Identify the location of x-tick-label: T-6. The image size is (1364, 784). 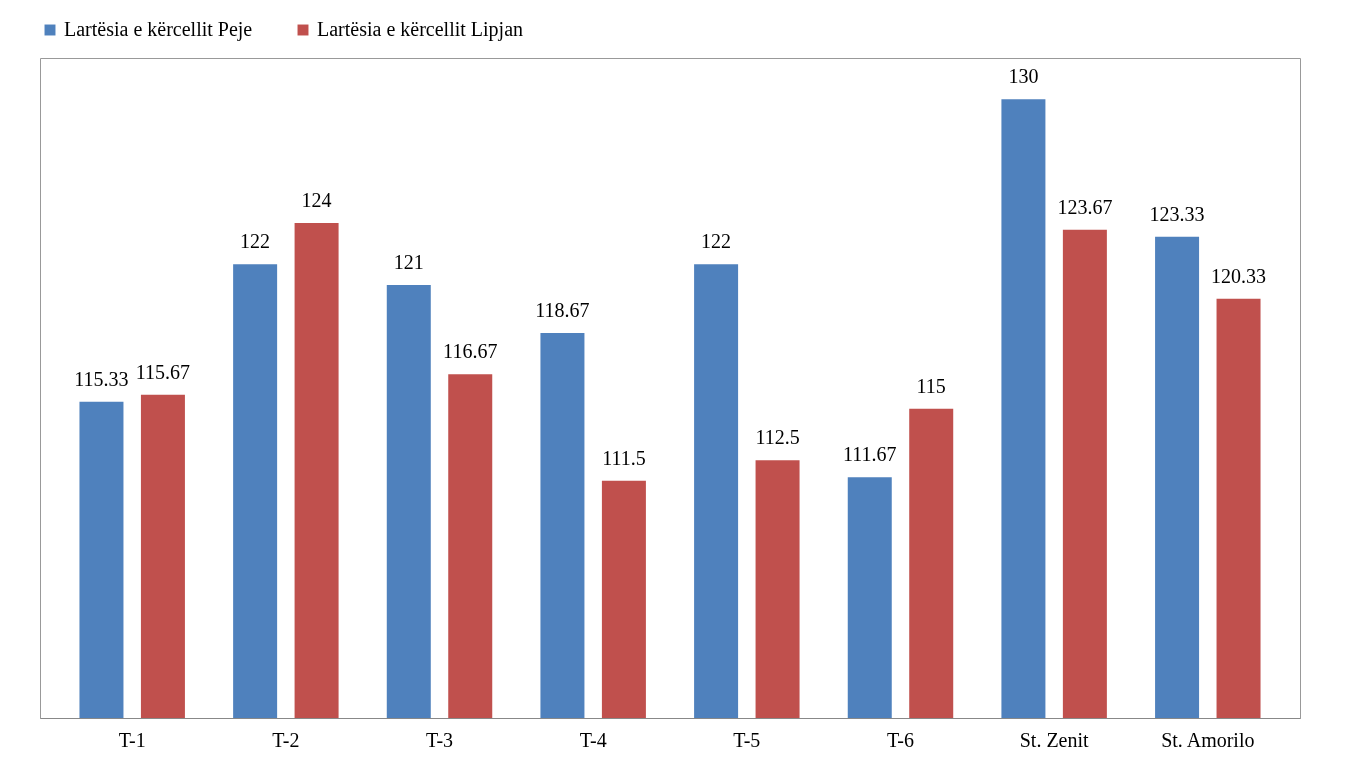
(900, 739).